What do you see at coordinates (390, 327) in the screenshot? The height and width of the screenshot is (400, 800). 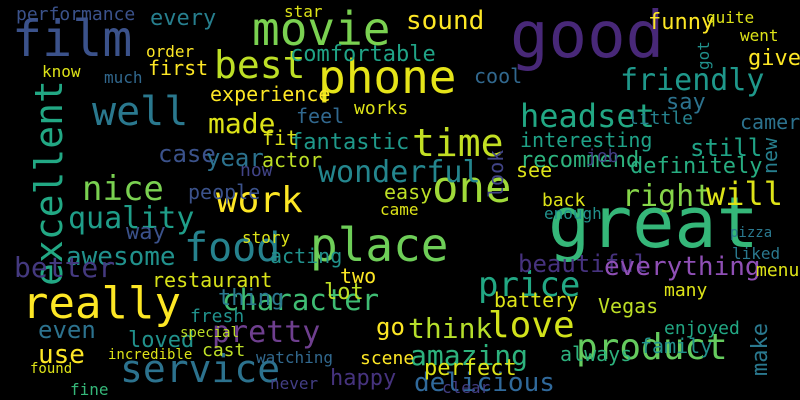 I see `word: go` at bounding box center [390, 327].